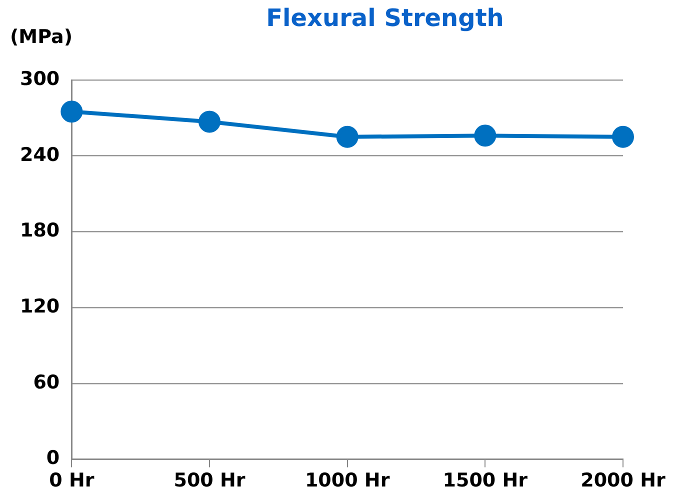  Describe the element at coordinates (210, 481) in the screenshot. I see `x-tick-label: 500 Hr` at that location.